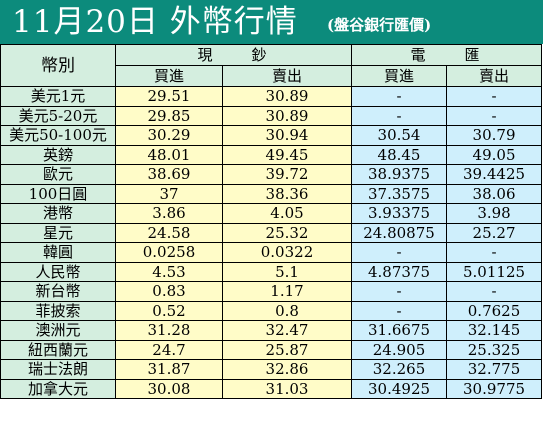 The height and width of the screenshot is (444, 543). I want to click on table-row: 人民幣 4.53 5.1 4.87375 5.01125, so click(271, 271).